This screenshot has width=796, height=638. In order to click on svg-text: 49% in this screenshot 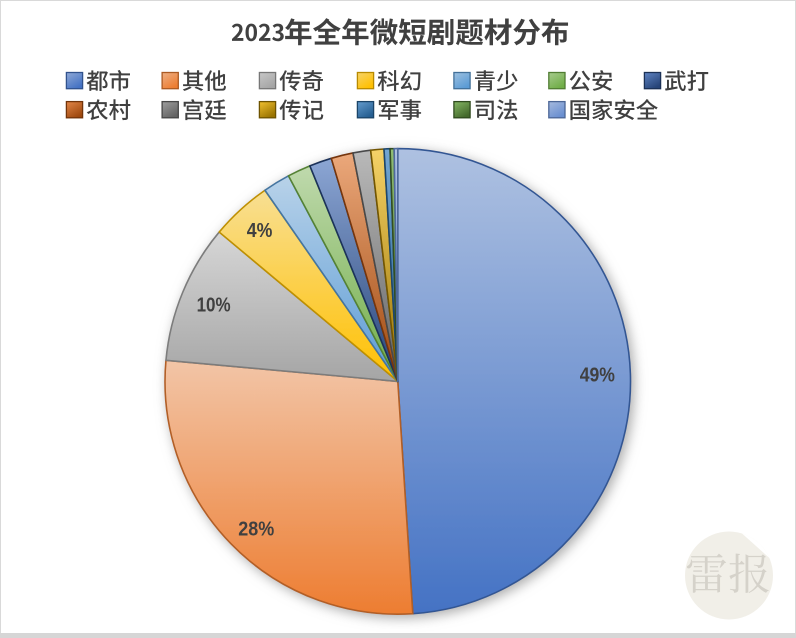, I will do `click(597, 375)`.